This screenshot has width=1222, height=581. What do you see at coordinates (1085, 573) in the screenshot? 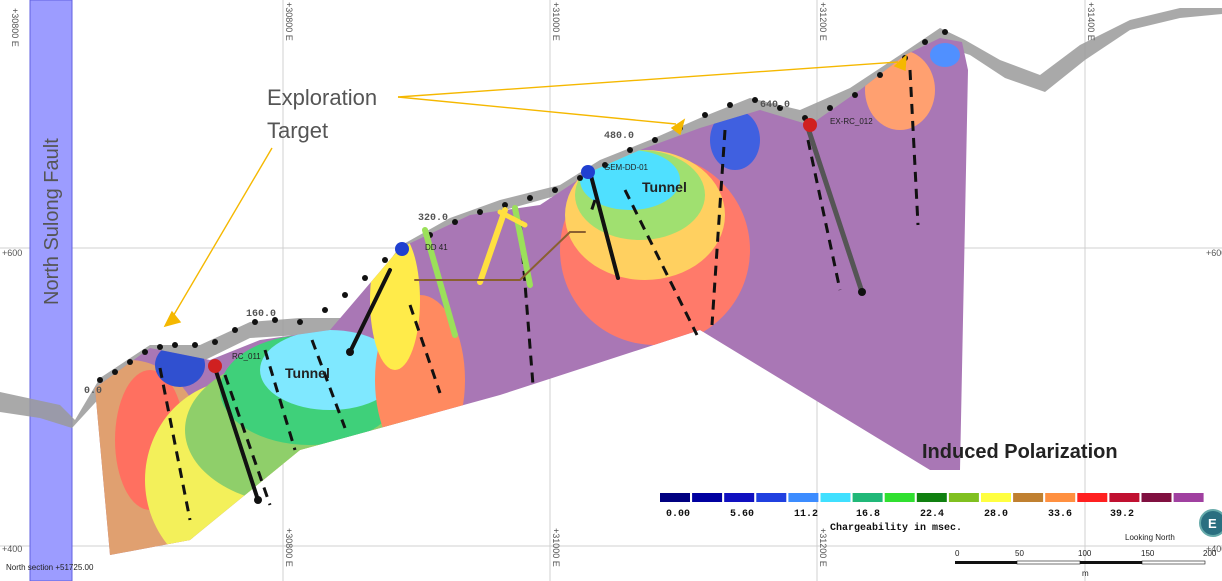
I see `scale-unit: m` at bounding box center [1085, 573].